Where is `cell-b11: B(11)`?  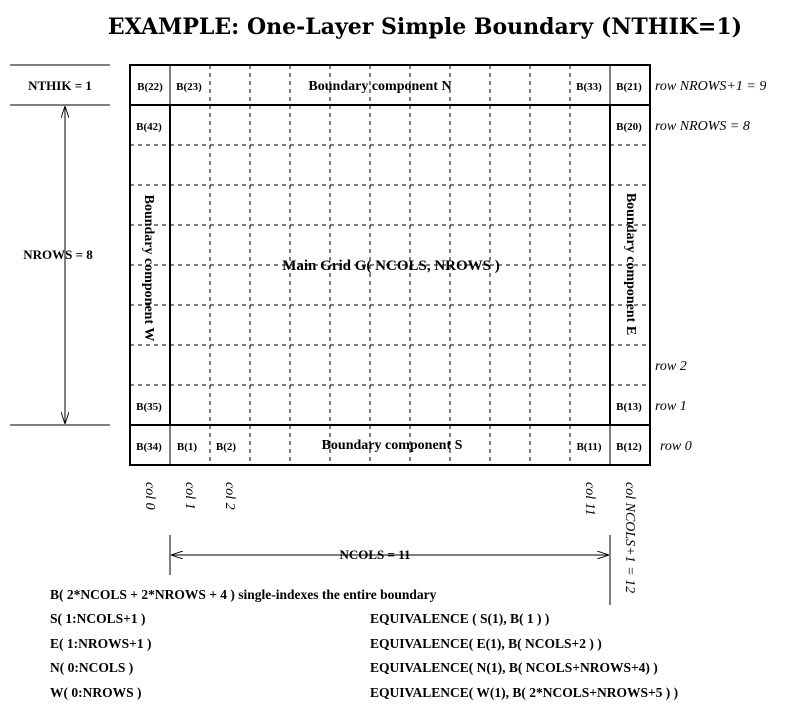
cell-b11: B(11) is located at coordinates (588, 447).